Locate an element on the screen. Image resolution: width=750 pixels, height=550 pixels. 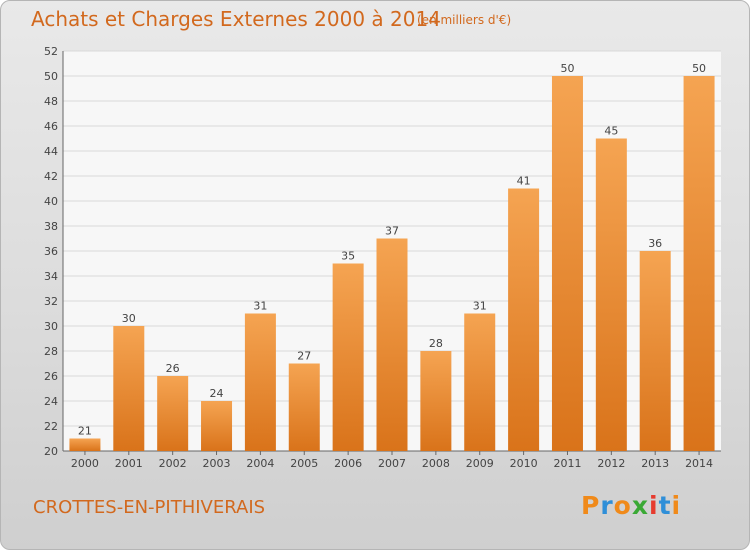
chart-subtitle: (en milliers d'€) is located at coordinates (464, 20).